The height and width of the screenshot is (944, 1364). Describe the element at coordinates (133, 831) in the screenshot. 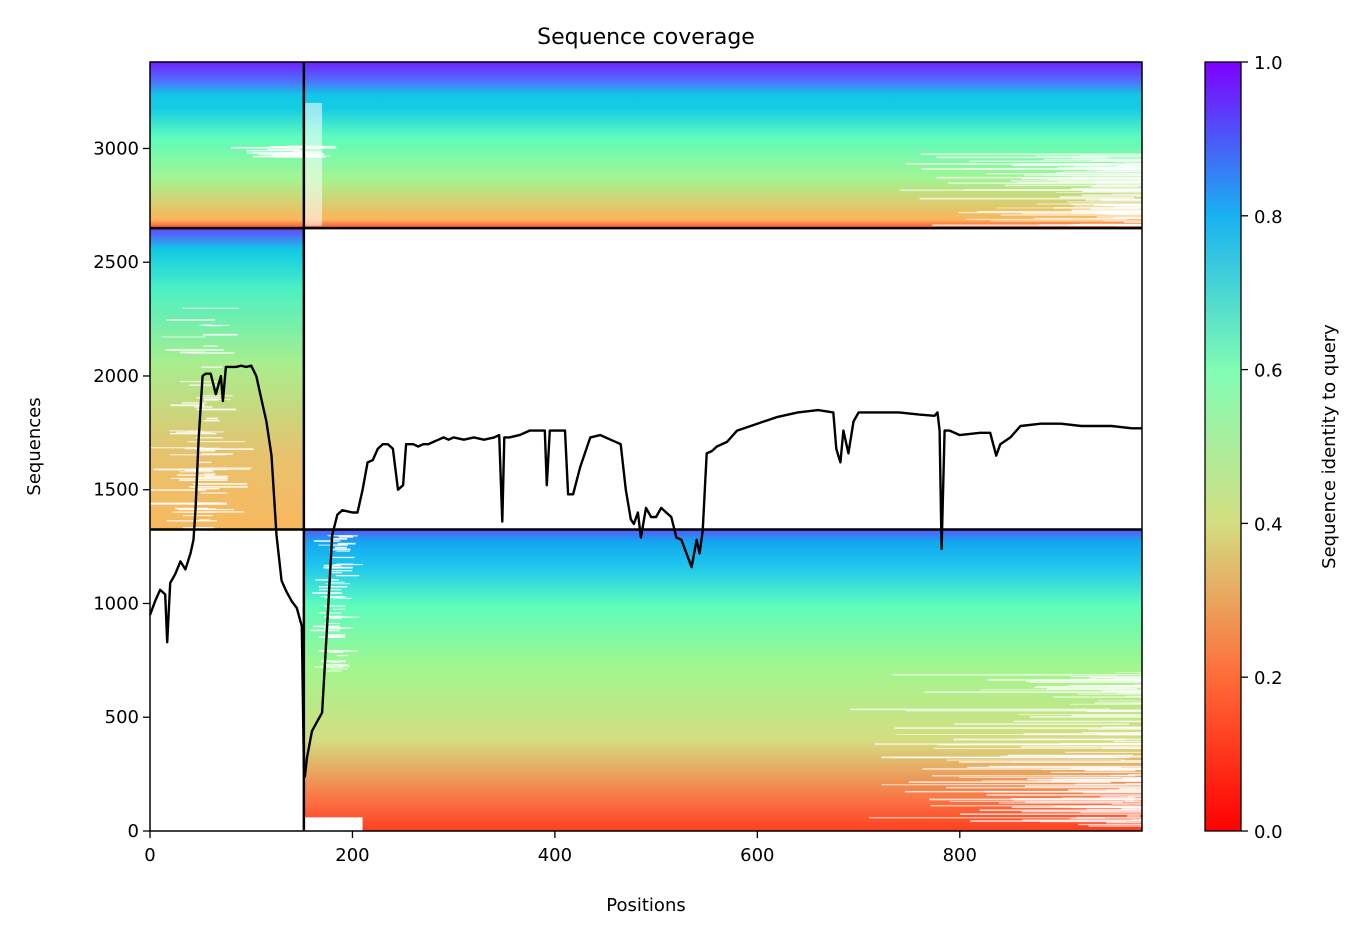

I see `y-tick-label: 0` at that location.